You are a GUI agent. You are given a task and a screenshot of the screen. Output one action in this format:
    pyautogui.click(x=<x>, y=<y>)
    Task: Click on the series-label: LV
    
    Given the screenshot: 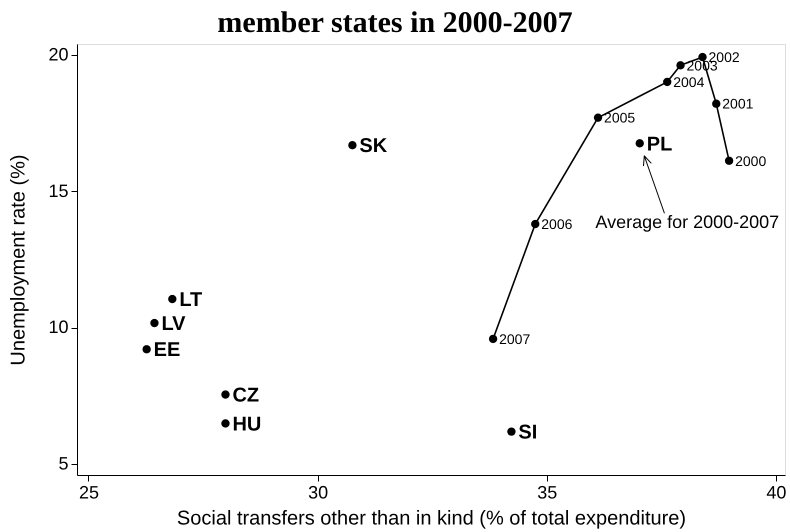 What is the action you would take?
    pyautogui.click(x=173, y=324)
    